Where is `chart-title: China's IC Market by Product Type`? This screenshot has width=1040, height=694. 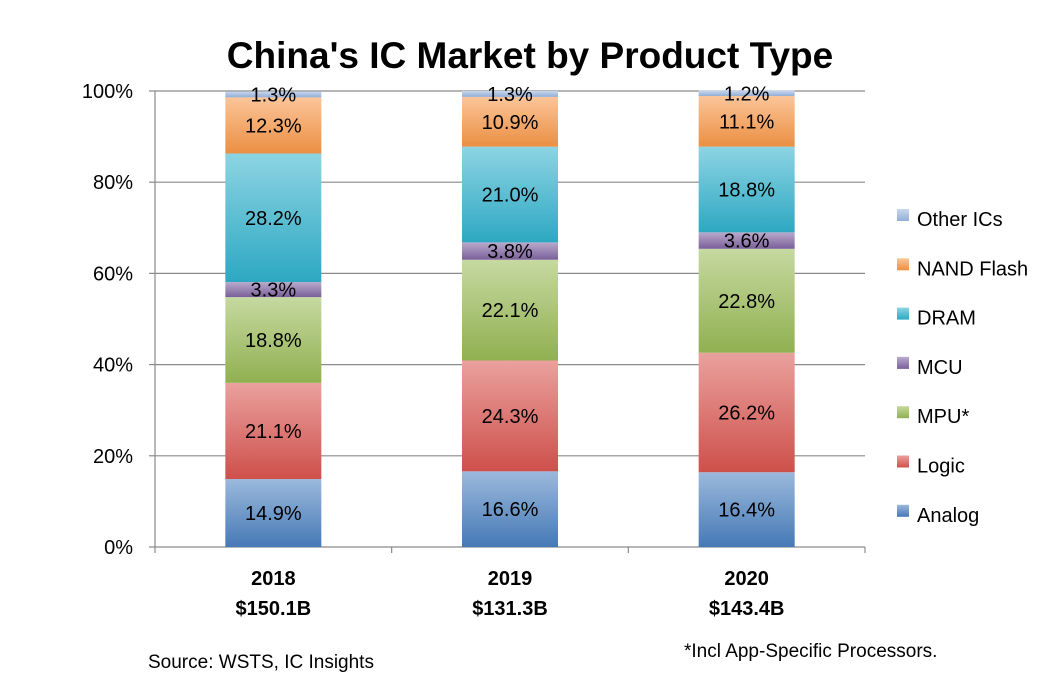 chart-title: China's IC Market by Product Type is located at coordinates (530, 55).